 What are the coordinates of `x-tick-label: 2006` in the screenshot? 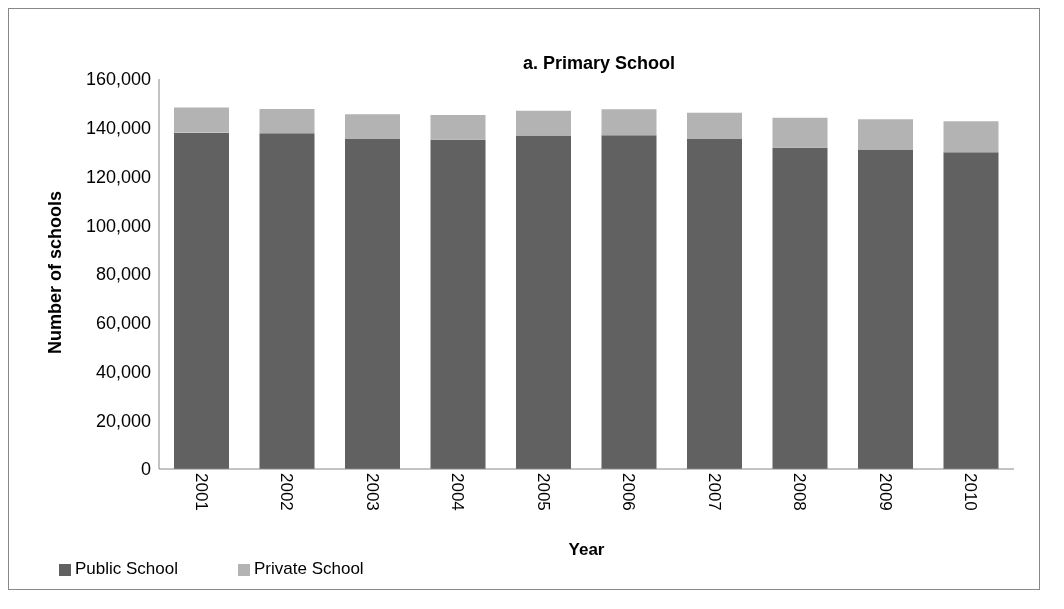 It's located at (629, 492).